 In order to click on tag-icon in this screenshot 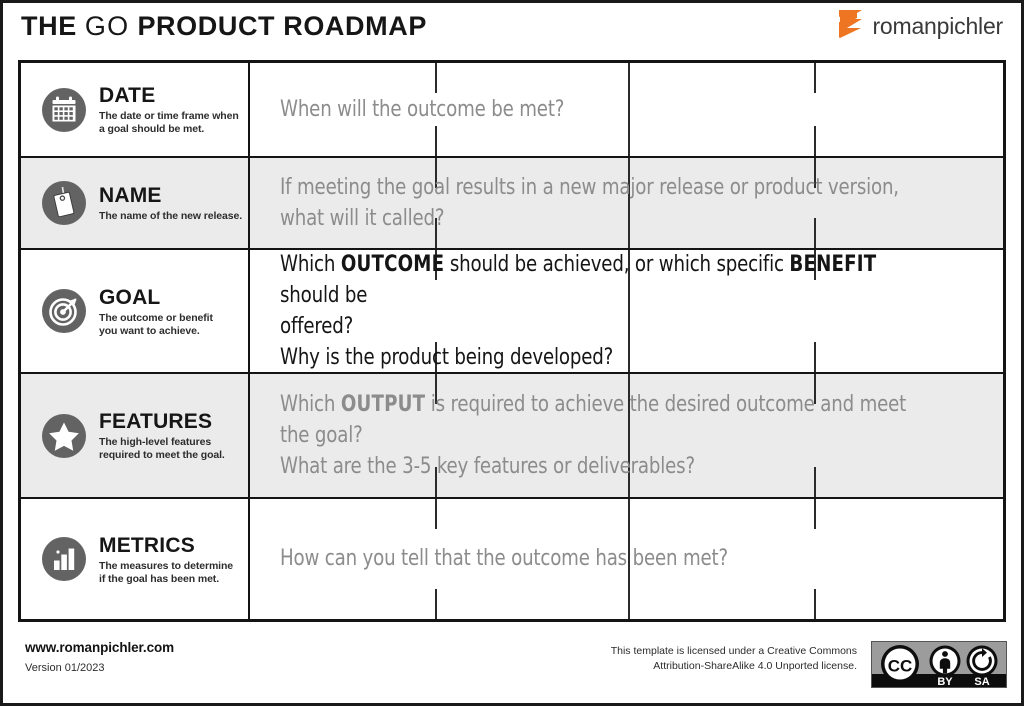, I will do `click(64, 203)`.